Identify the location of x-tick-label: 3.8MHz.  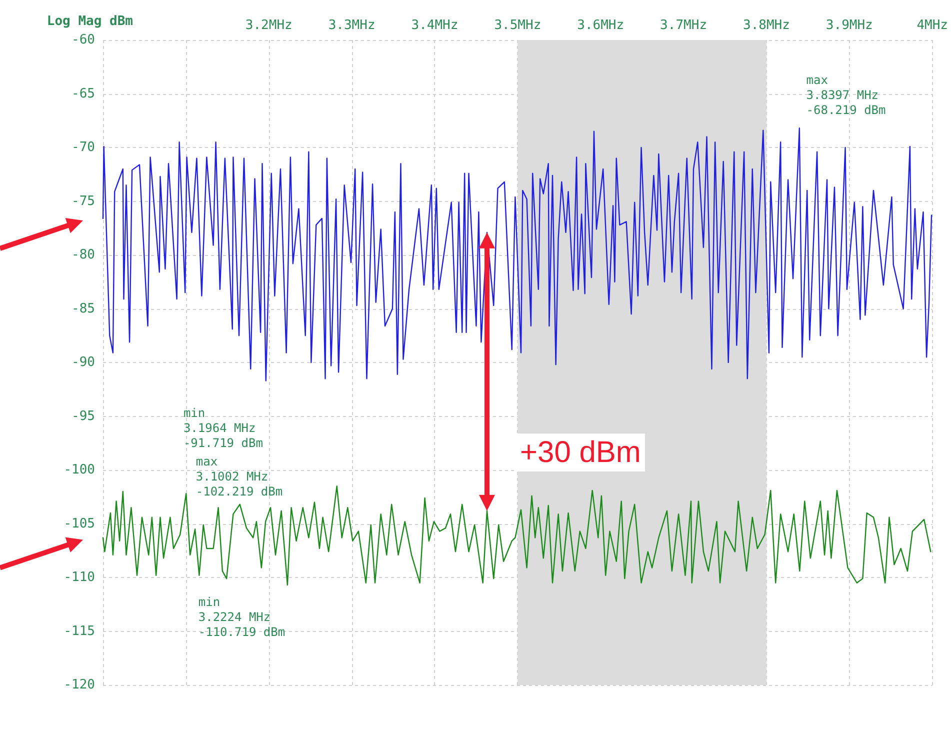
(766, 25).